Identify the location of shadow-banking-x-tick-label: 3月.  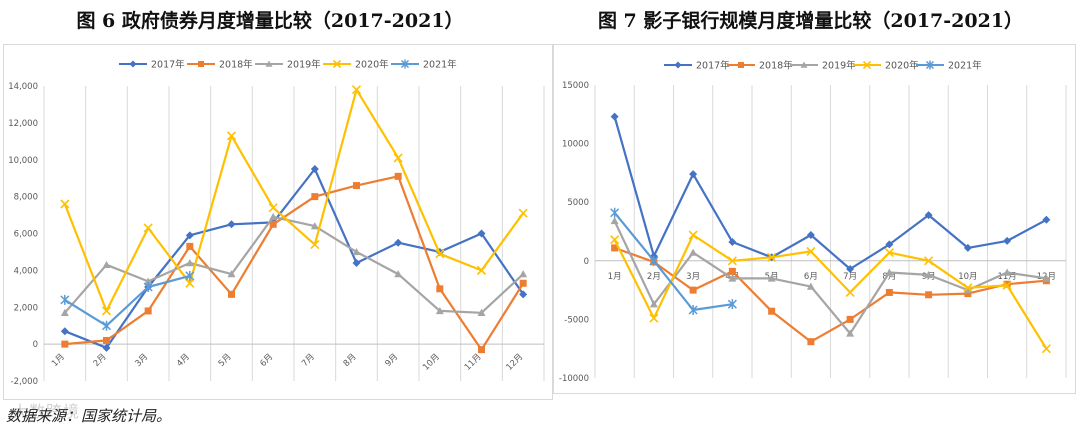
(693, 277).